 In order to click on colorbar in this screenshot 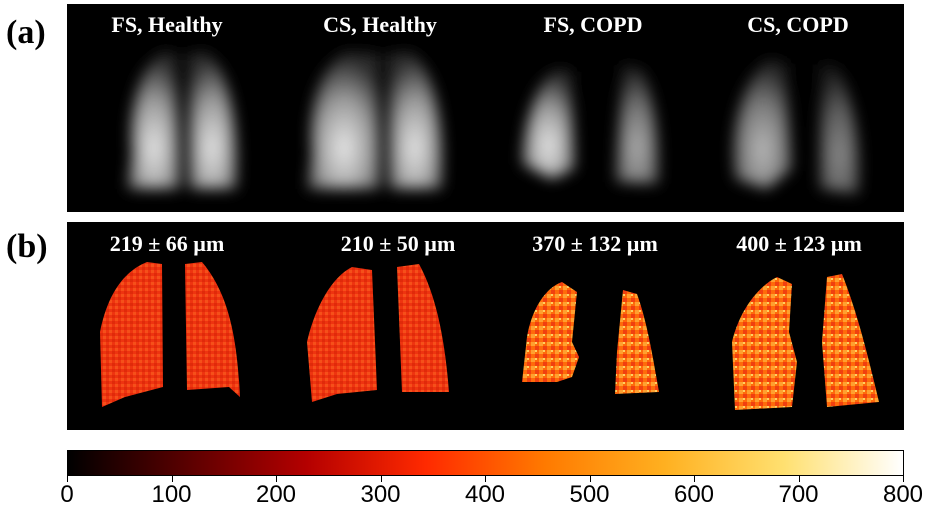, I will do `click(485, 463)`.